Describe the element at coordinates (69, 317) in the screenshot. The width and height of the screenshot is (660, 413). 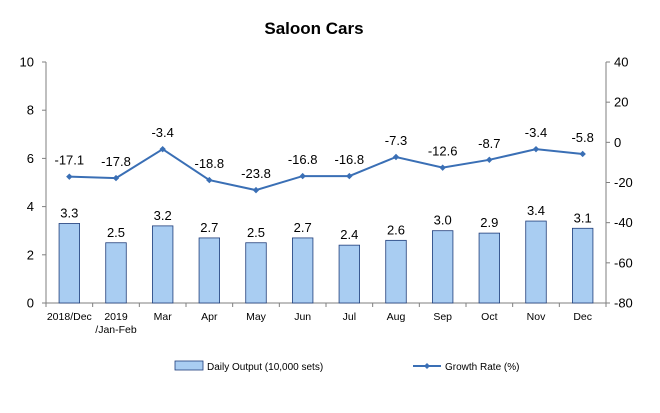
I see `x-tick-label: 2018/Dec` at that location.